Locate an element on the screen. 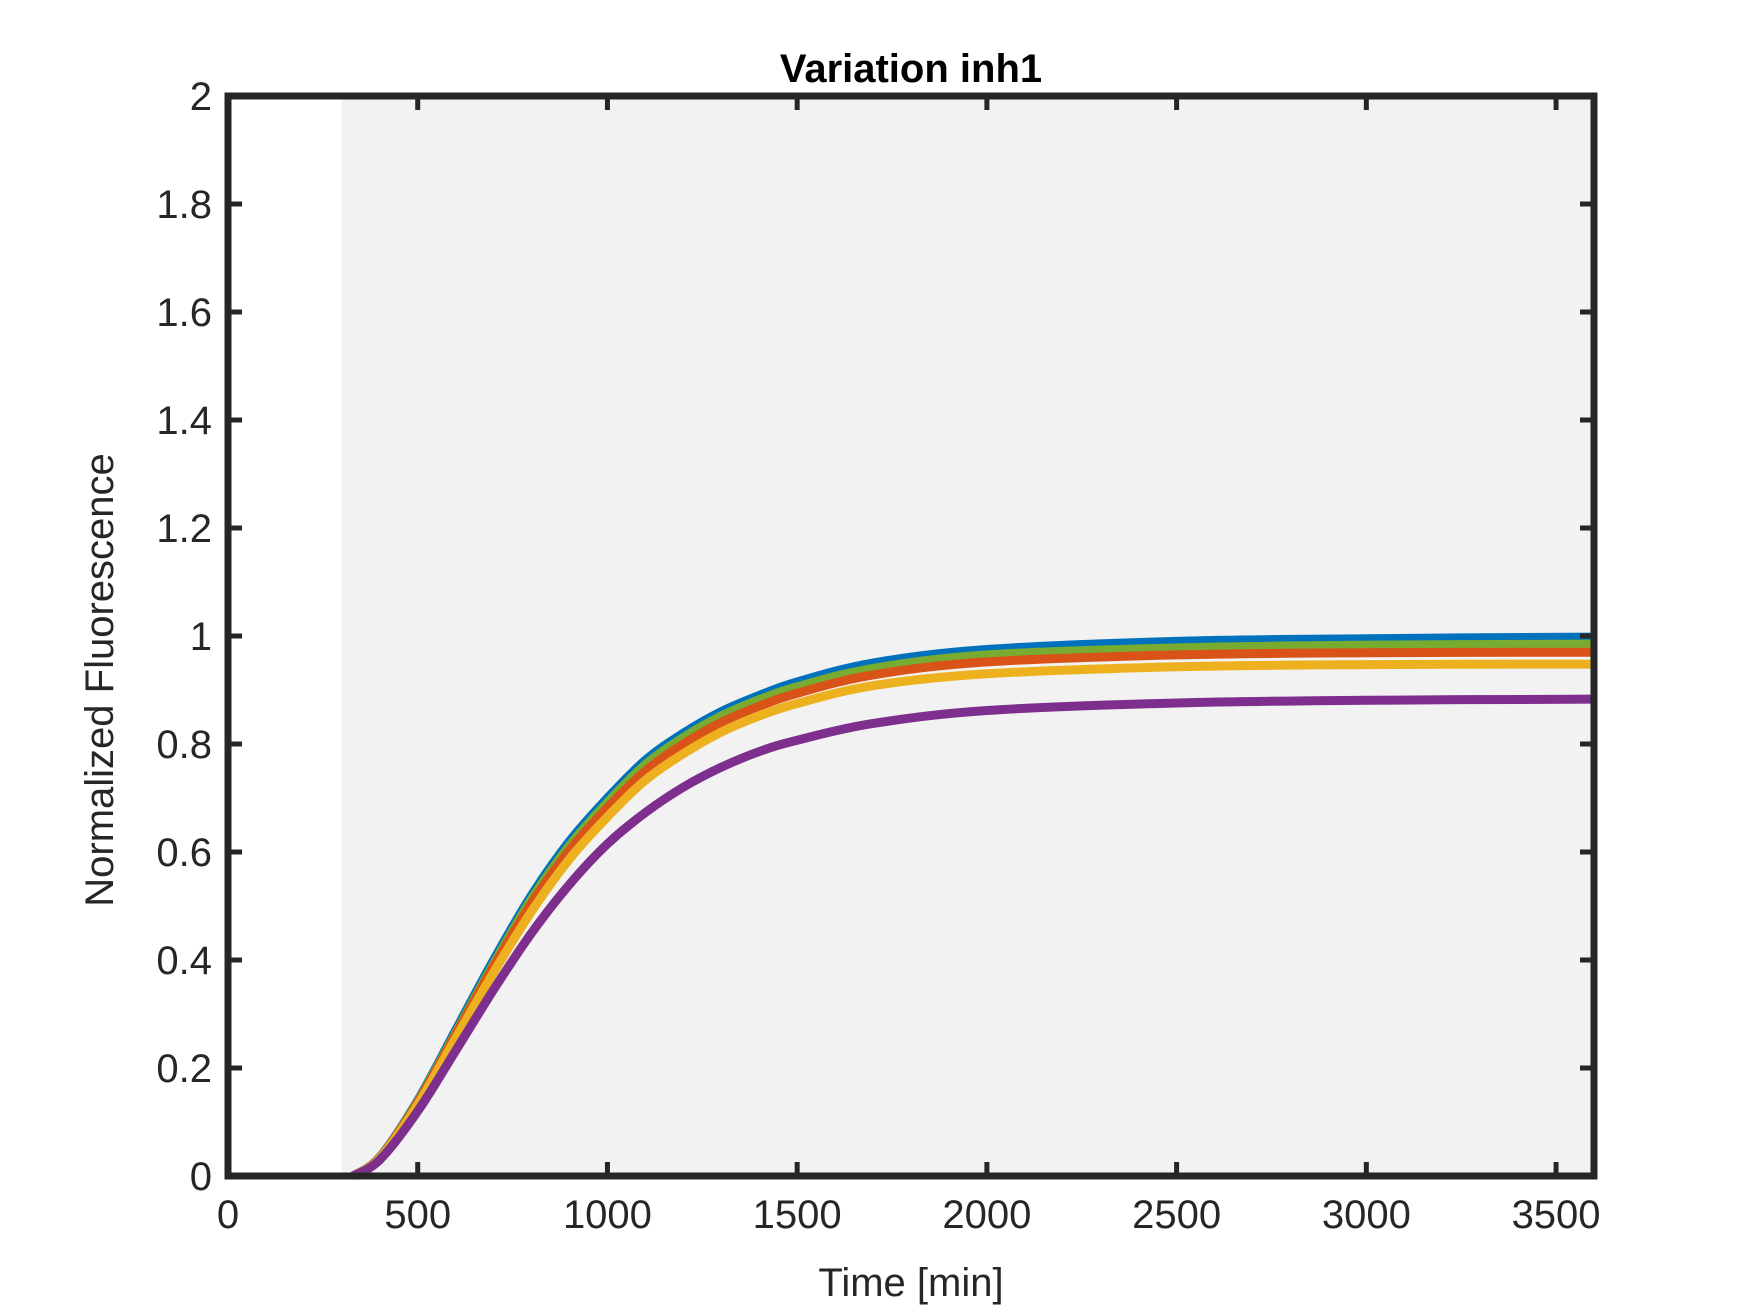 The height and width of the screenshot is (1313, 1750). y-tick-label: 1.4 is located at coordinates (184, 421).